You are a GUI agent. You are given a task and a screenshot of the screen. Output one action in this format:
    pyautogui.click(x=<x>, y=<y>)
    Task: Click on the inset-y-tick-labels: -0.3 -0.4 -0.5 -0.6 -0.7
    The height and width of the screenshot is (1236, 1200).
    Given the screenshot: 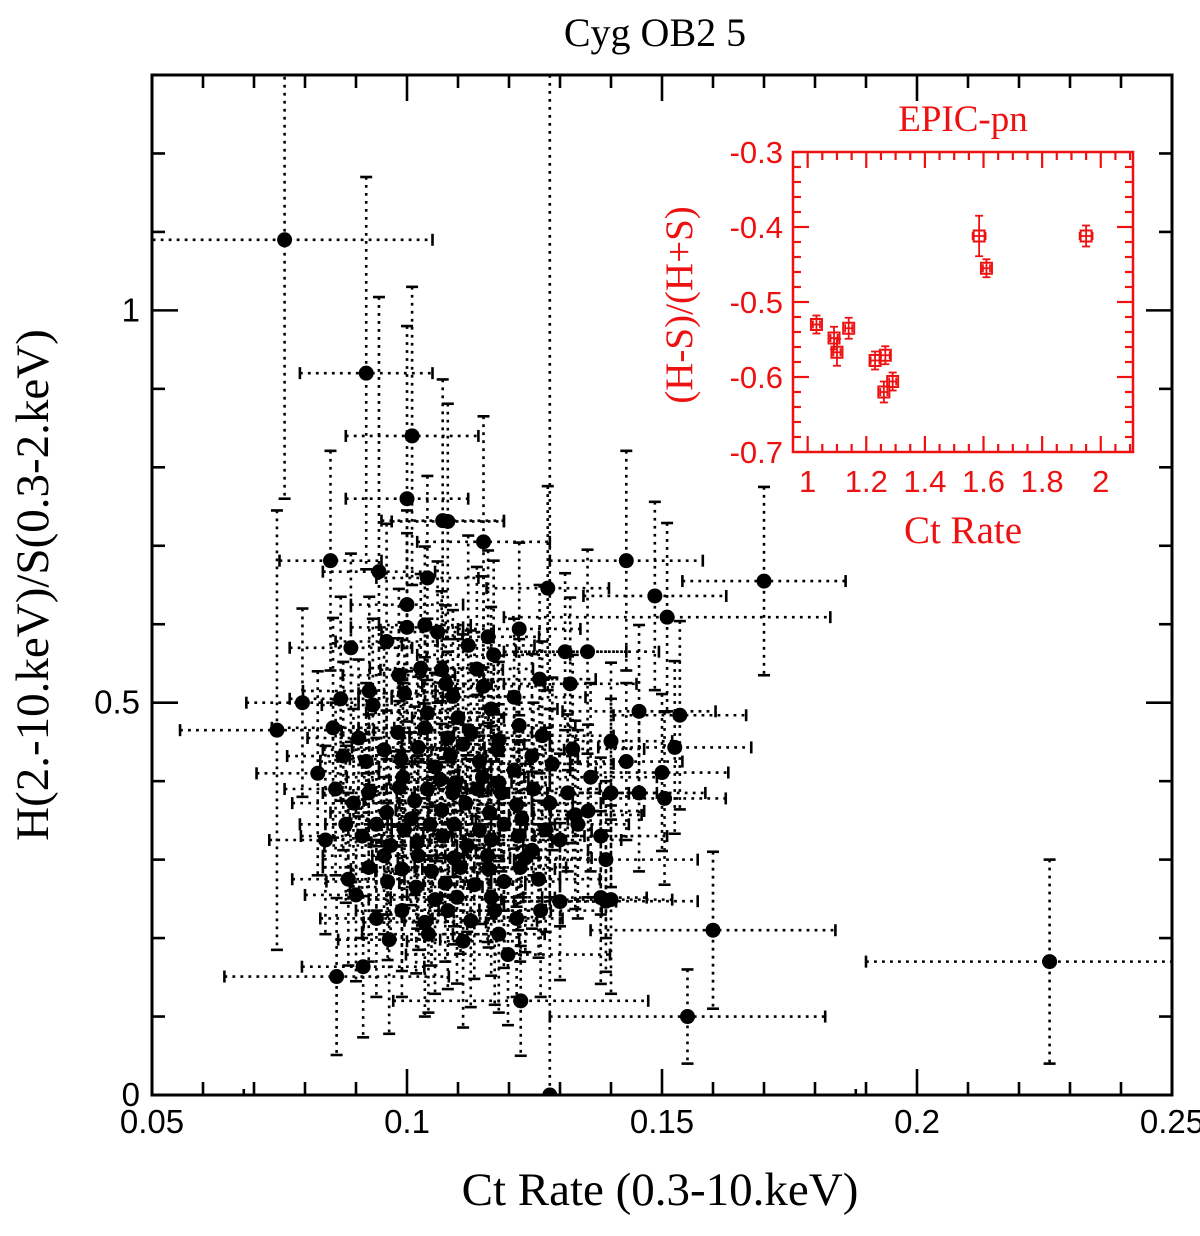 What is the action you would take?
    pyautogui.click(x=756, y=302)
    